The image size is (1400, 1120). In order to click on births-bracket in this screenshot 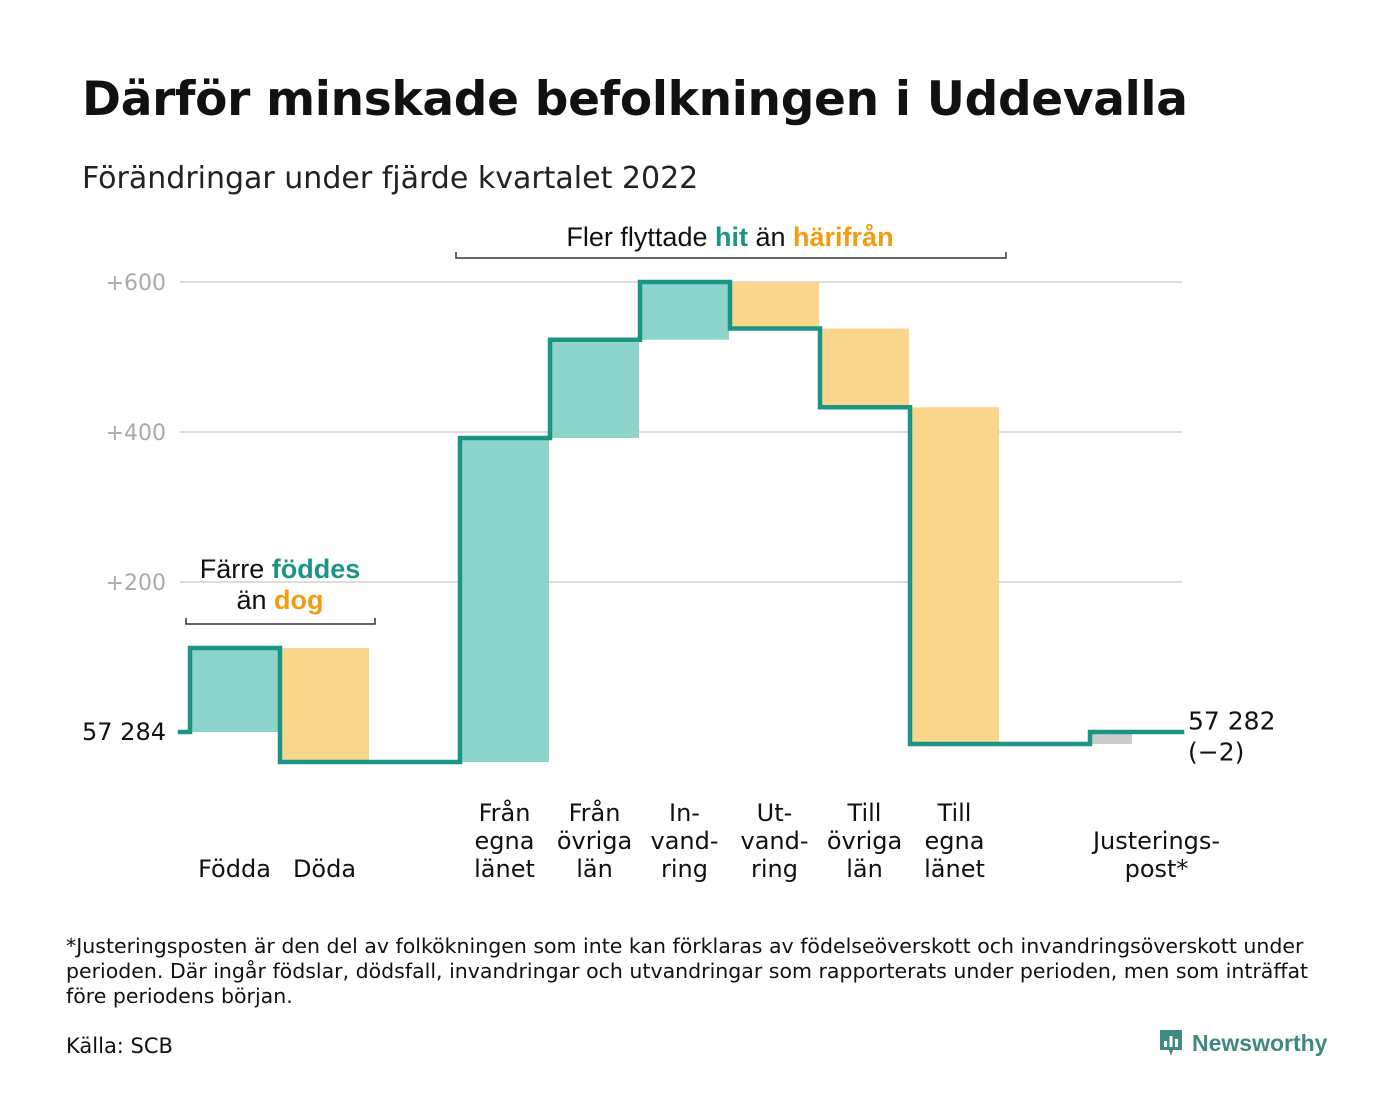, I will do `click(280, 621)`.